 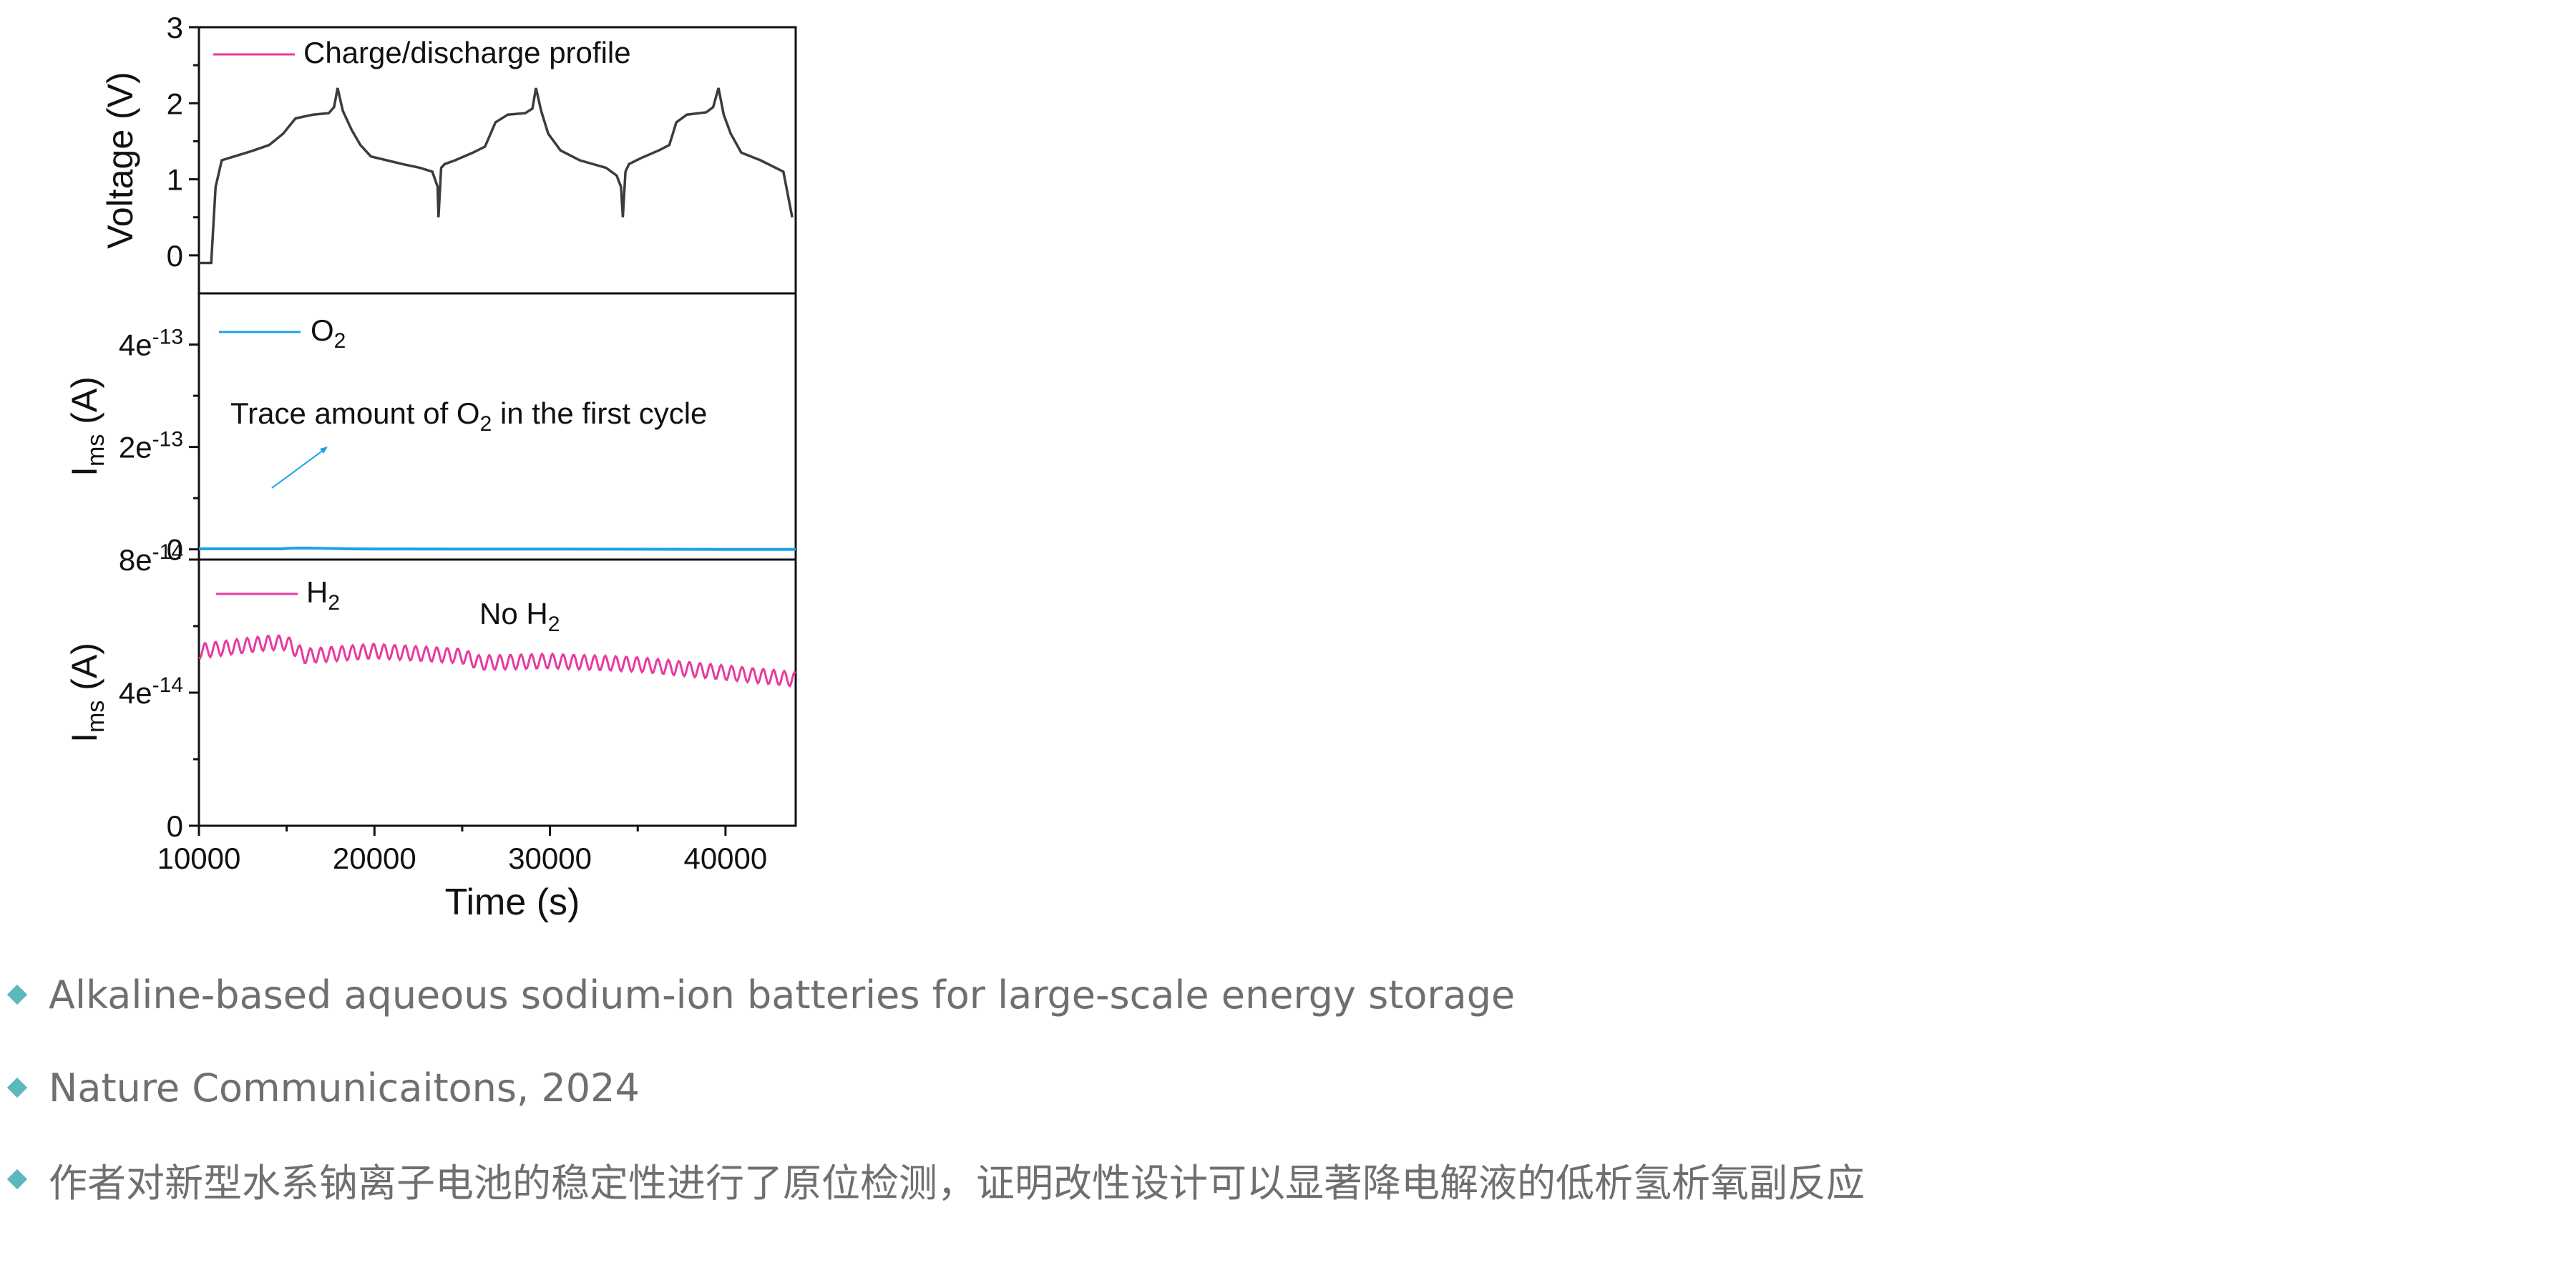 I want to click on h2-y-ticks: 0 4e-14 8e-14, so click(x=159, y=691).